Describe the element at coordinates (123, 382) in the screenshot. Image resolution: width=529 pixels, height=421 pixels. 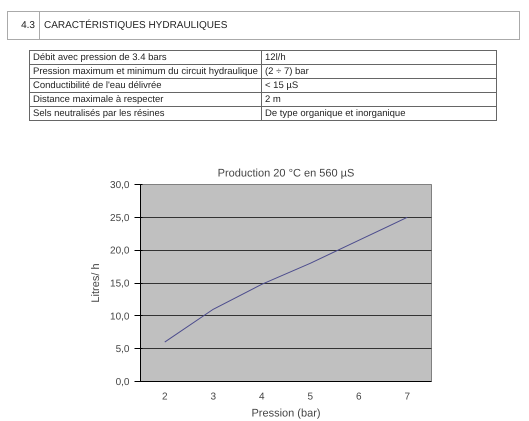
I see `y-tick-label: 0,0` at that location.